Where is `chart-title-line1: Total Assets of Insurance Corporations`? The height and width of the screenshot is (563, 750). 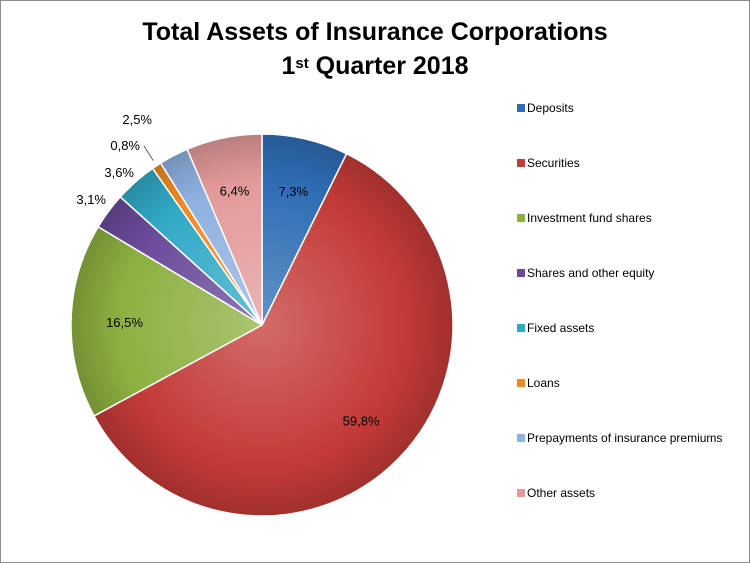 chart-title-line1: Total Assets of Insurance Corporations is located at coordinates (375, 32).